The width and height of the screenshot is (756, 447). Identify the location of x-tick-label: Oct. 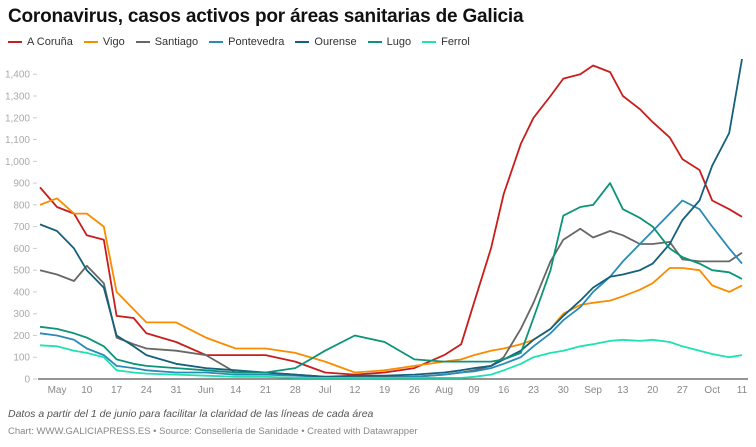
(712, 390).